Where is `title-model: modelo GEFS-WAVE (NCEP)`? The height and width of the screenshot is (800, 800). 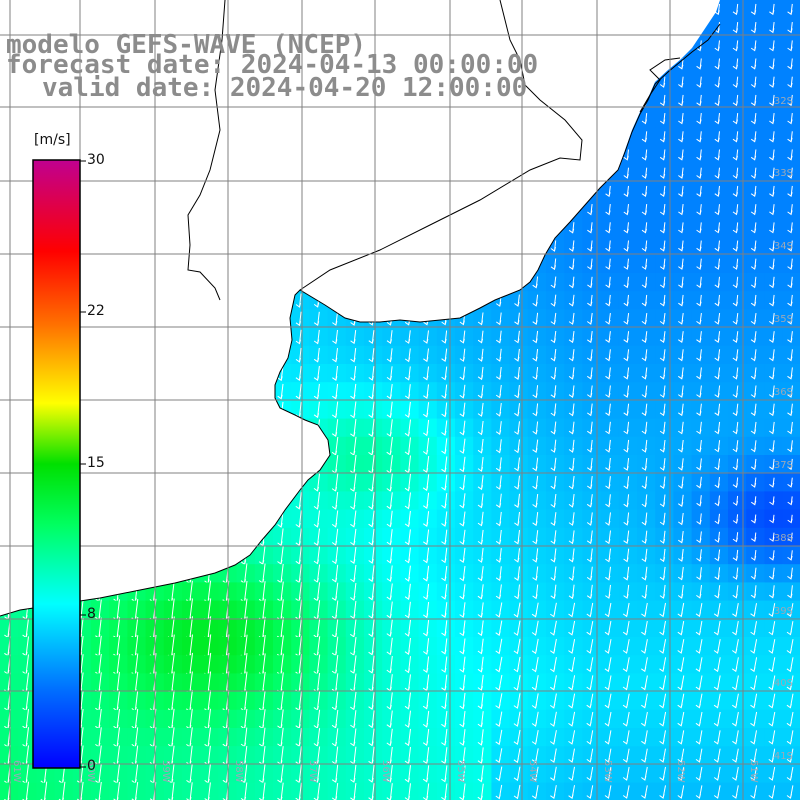 title-model: modelo GEFS-WAVE (NCEP) is located at coordinates (186, 45).